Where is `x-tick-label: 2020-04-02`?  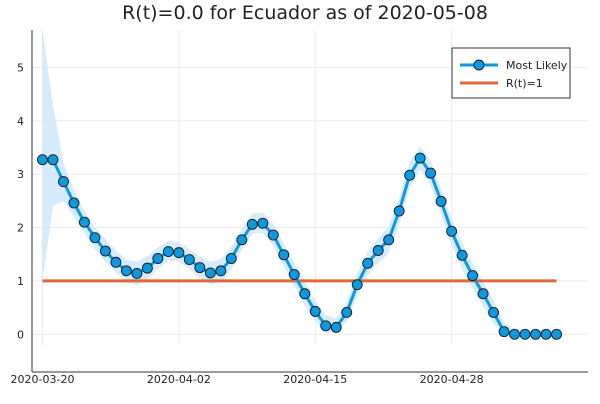
x-tick-label: 2020-04-02 is located at coordinates (179, 379).